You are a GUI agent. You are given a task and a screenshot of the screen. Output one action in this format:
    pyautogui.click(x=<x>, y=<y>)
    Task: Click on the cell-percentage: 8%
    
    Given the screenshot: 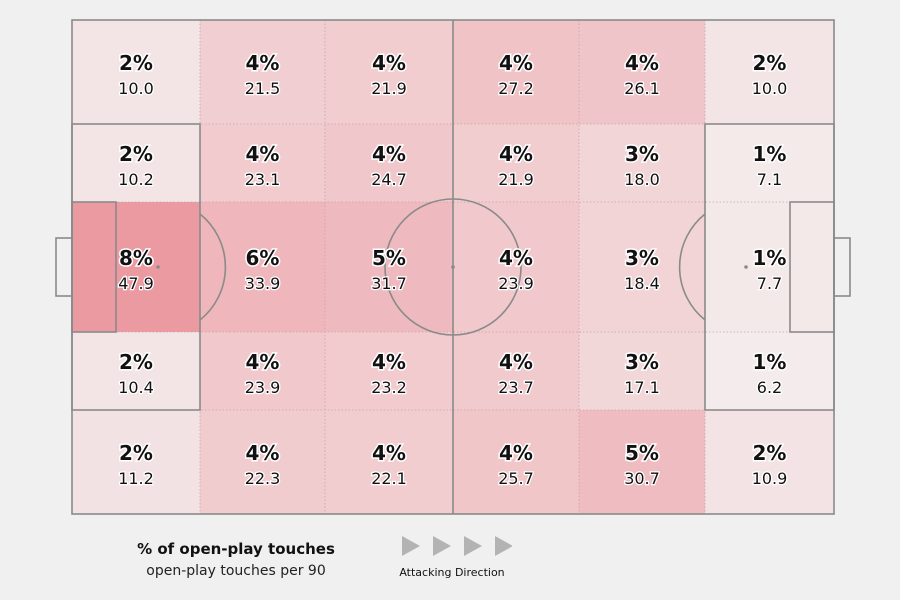 What is the action you would take?
    pyautogui.click(x=136, y=258)
    